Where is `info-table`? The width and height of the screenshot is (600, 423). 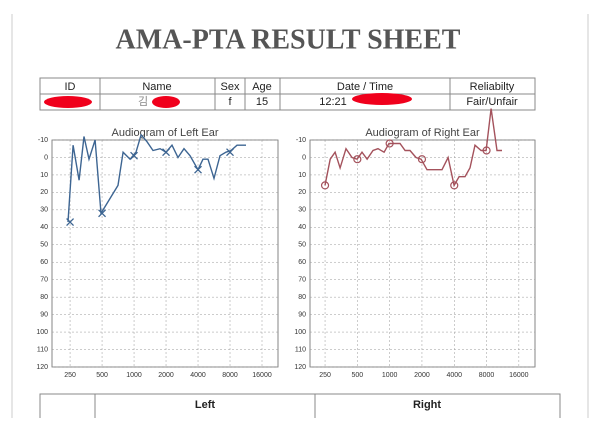 info-table is located at coordinates (287, 94).